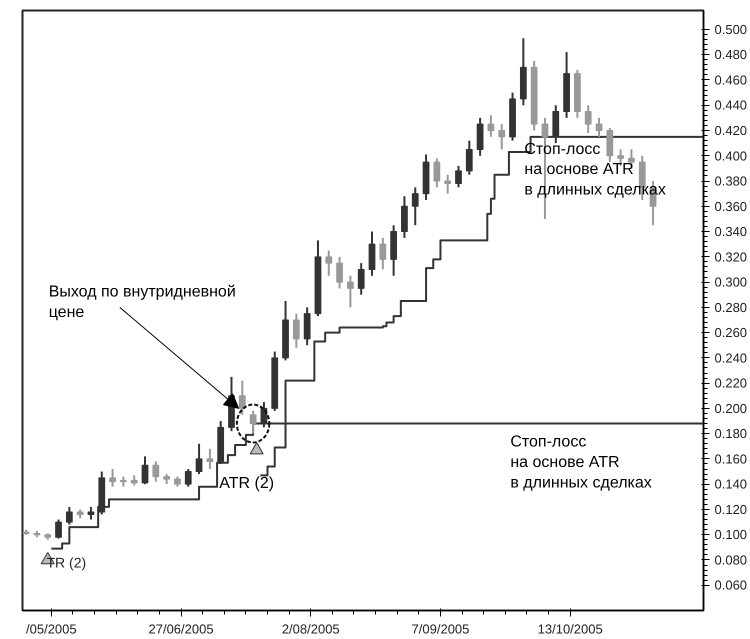 The height and width of the screenshot is (639, 750). What do you see at coordinates (51, 629) in the screenshot?
I see `x-tick-label: /05/2005` at bounding box center [51, 629].